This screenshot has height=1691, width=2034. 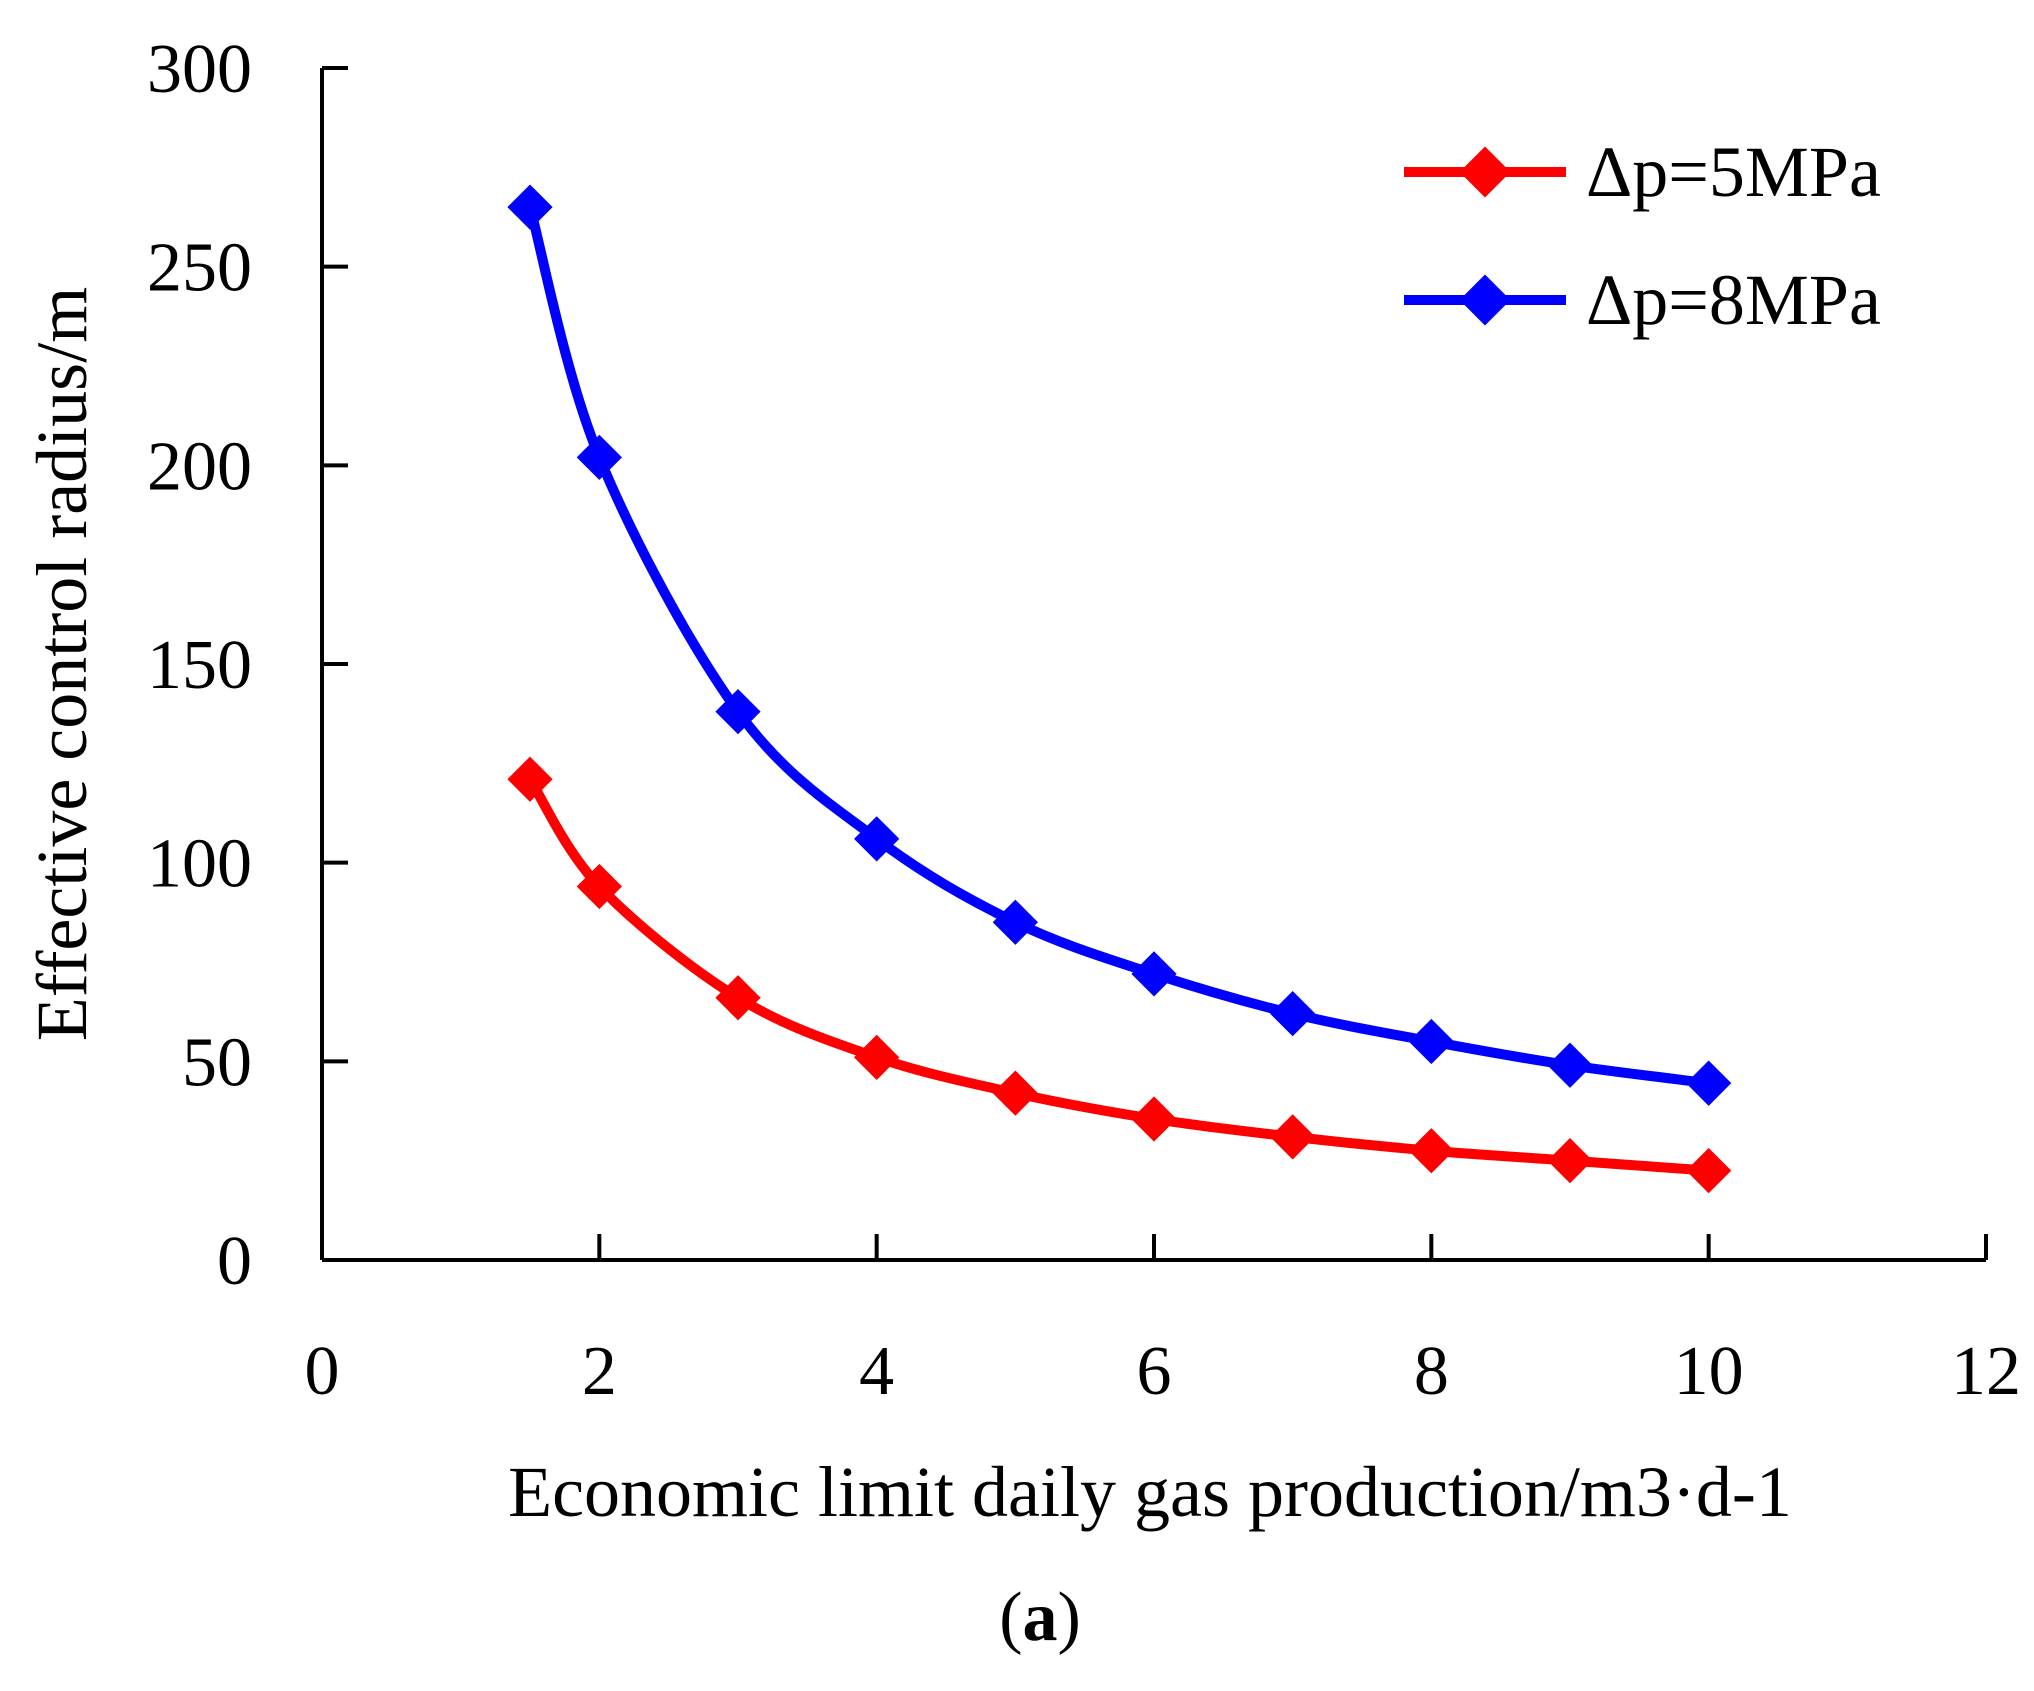 What do you see at coordinates (322, 1371) in the screenshot?
I see `x-tick-label: 0` at bounding box center [322, 1371].